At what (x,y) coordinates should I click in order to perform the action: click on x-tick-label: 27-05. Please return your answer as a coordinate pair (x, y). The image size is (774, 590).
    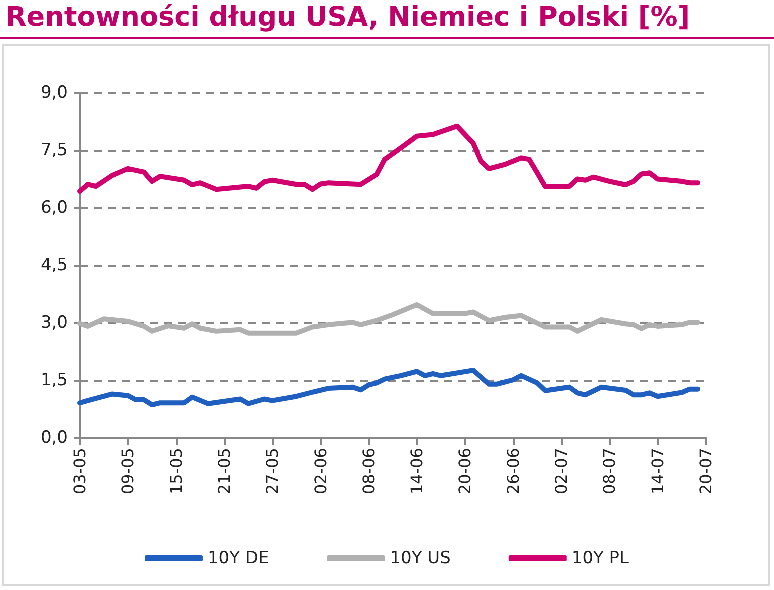
    Looking at the image, I should click on (272, 471).